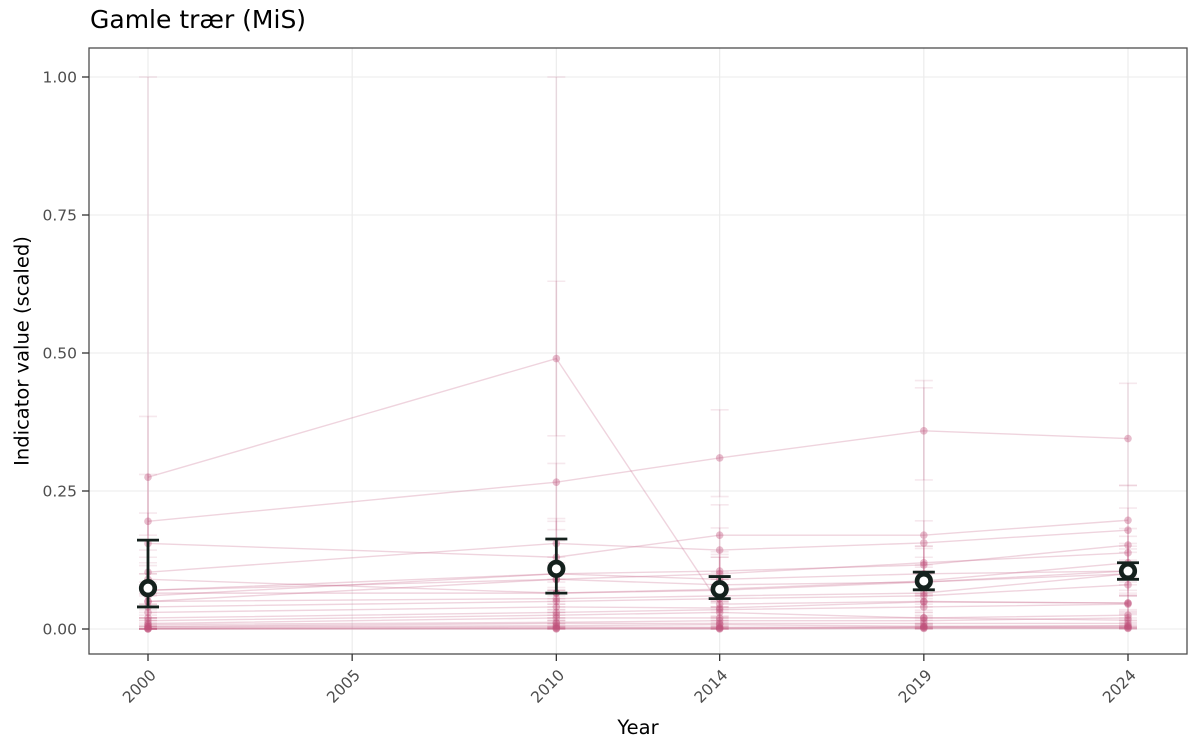 The image size is (1200, 750). Describe the element at coordinates (915, 686) in the screenshot. I see `x-tick-label: 2019` at that location.